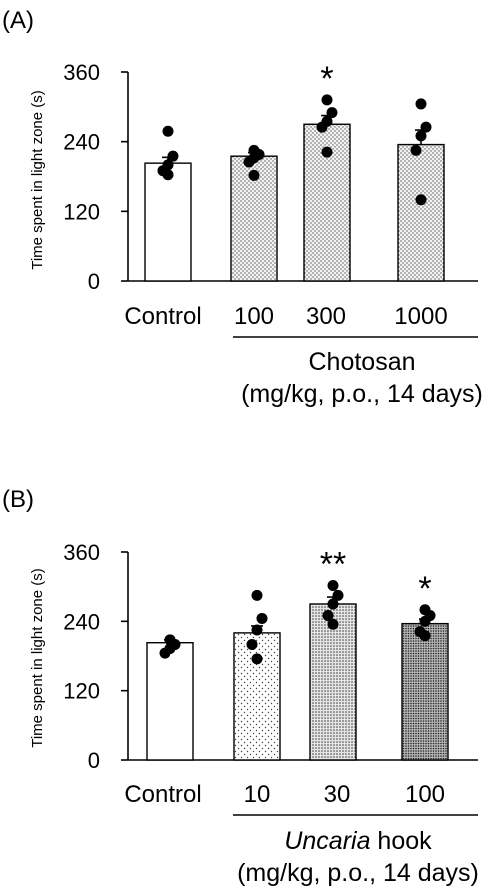 This screenshot has height=893, width=498. What do you see at coordinates (401, 841) in the screenshot?
I see `group-label-rest: hook` at bounding box center [401, 841].